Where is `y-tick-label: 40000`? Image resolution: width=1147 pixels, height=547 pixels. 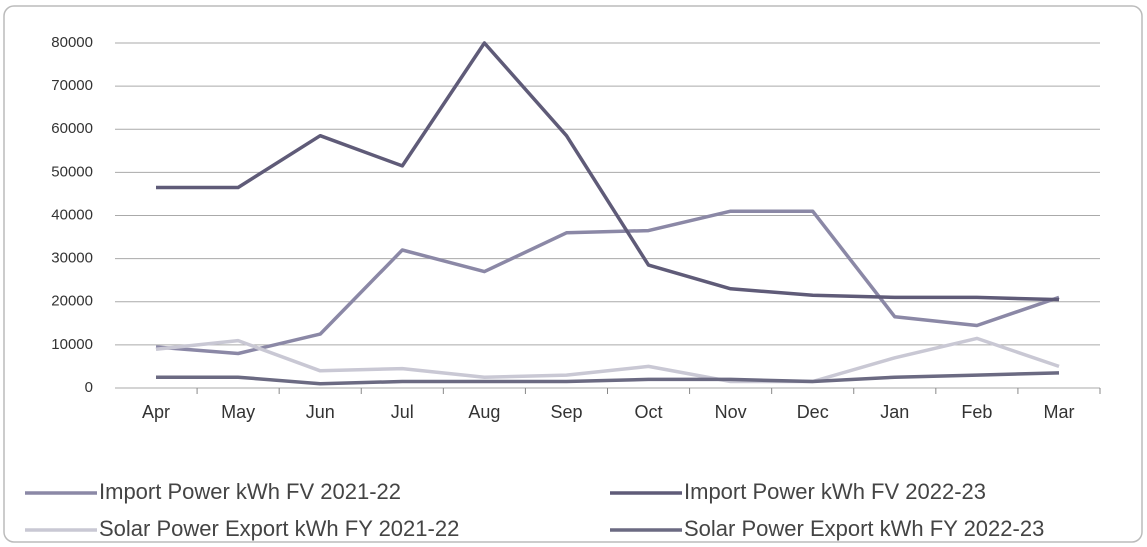
y-tick-label: 40000 is located at coordinates (72, 214).